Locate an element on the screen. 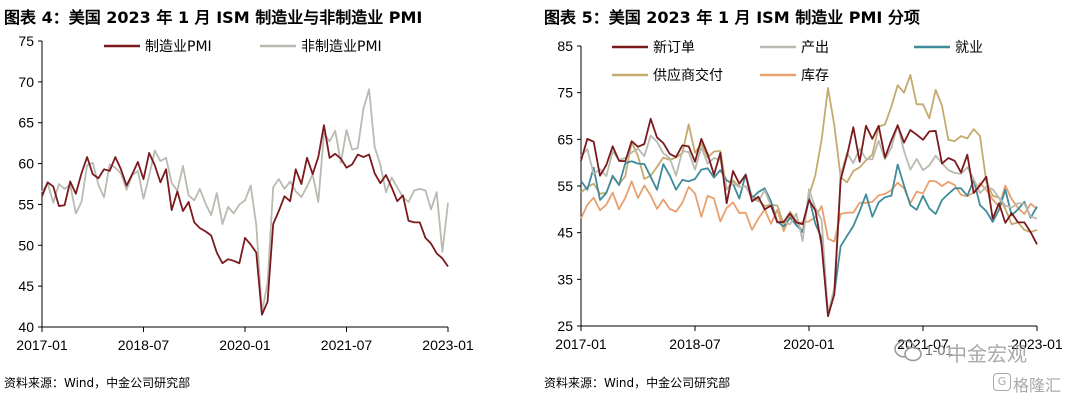  gelonghui-logo-icon: G is located at coordinates (1002, 382).